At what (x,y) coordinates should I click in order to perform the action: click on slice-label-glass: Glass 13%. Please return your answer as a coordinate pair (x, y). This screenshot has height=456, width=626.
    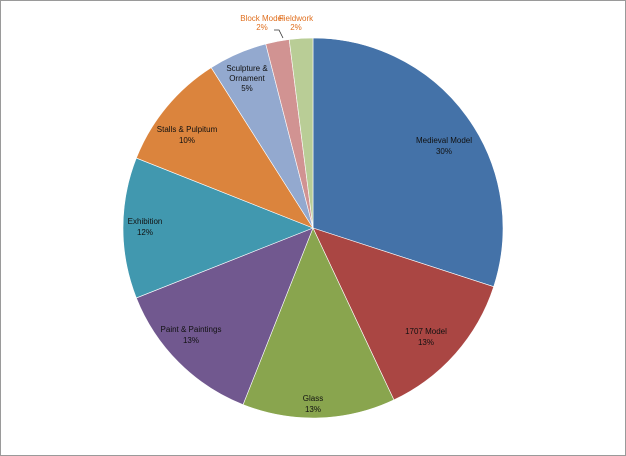
    Looking at the image, I should click on (313, 404).